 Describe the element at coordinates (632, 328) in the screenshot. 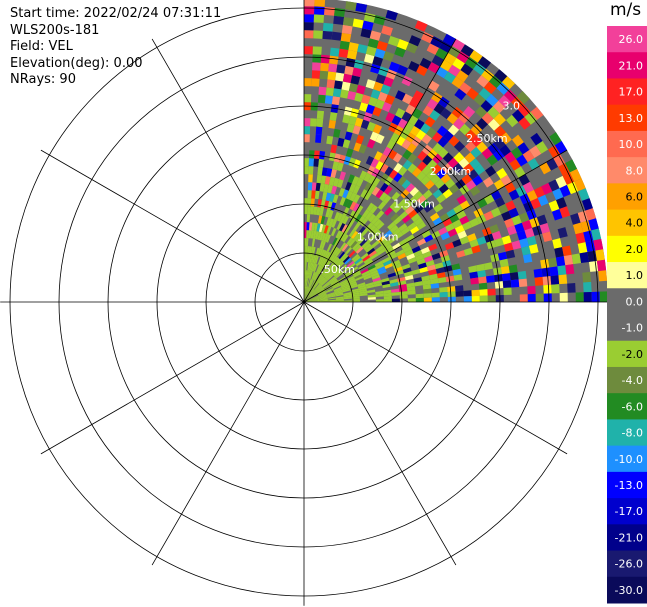

I see `colorbar-tick-label: -1.0` at that location.